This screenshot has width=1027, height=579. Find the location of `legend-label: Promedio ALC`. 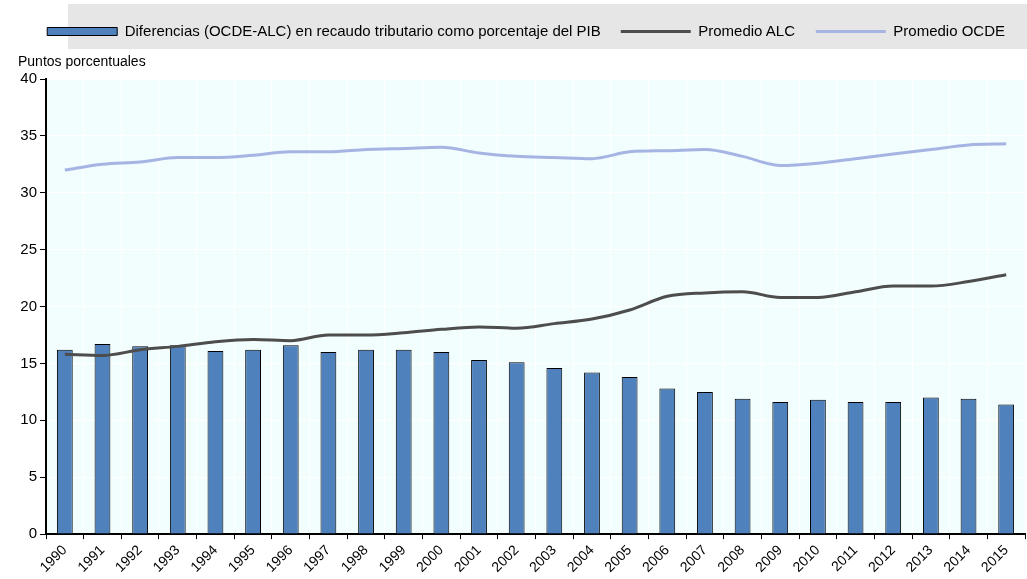

legend-label: Promedio ALC is located at coordinates (747, 30).